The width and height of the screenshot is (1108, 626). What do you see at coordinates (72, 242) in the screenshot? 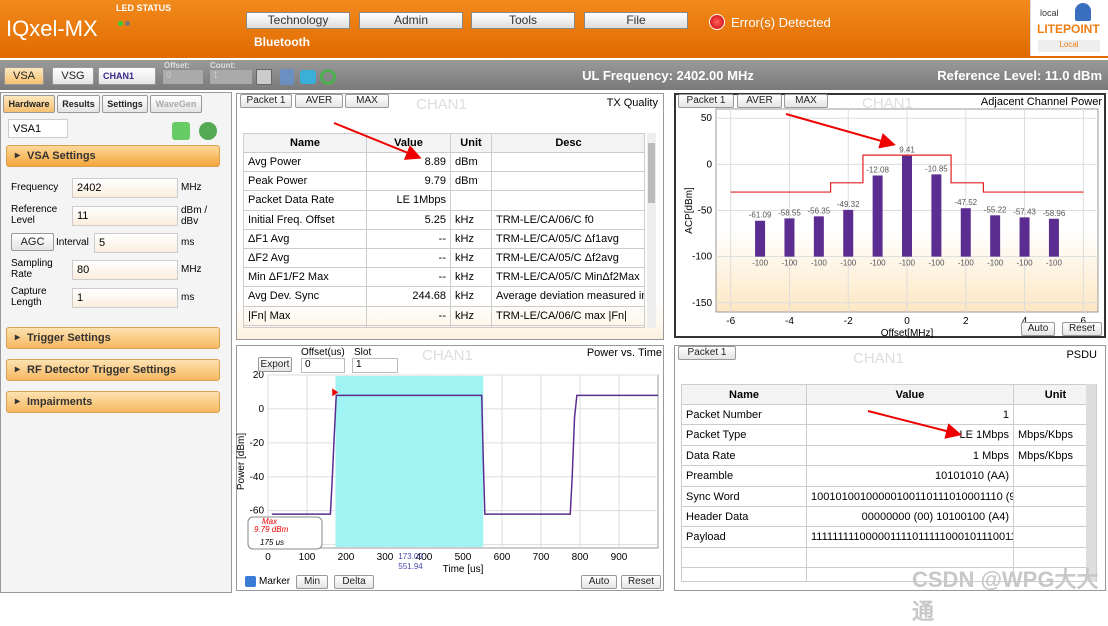
I see `field-label: Interval` at bounding box center [72, 242].